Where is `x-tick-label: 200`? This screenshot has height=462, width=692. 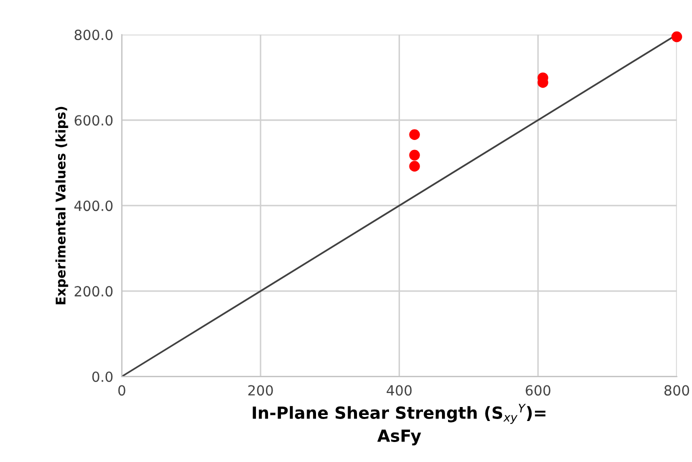 x-tick-label: 200 is located at coordinates (260, 390).